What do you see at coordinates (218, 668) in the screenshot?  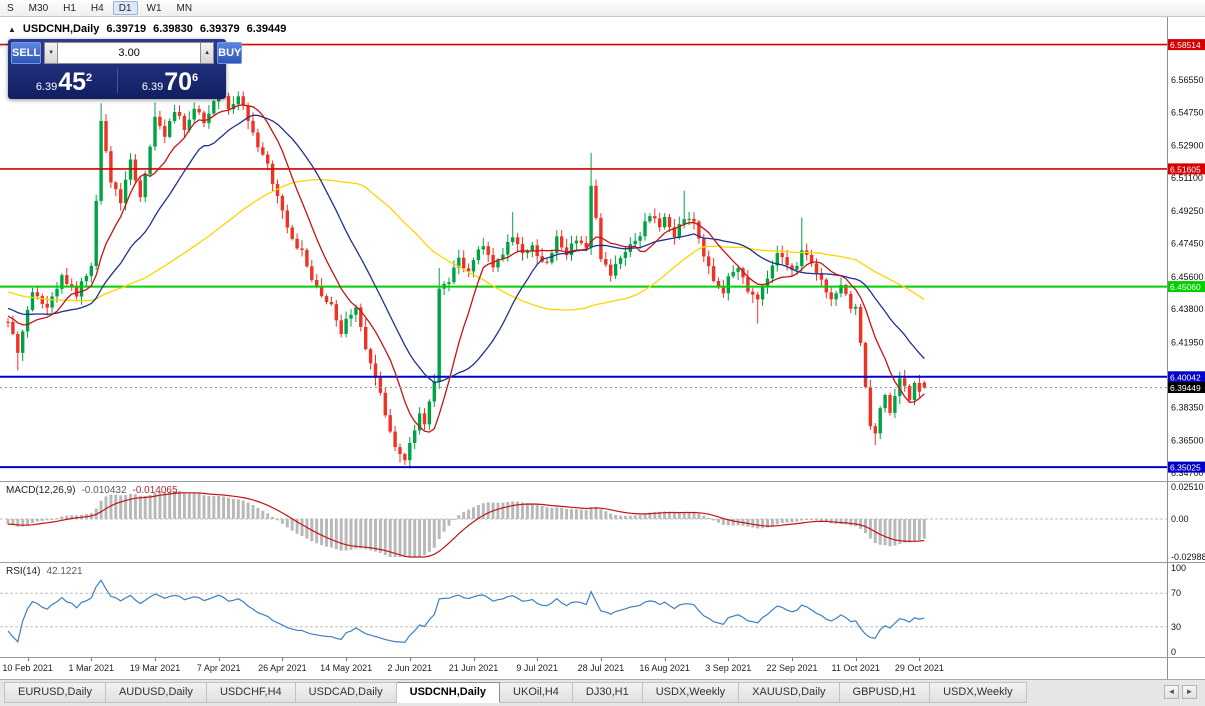 I see `date-label: 7 Apr 2021` at bounding box center [218, 668].